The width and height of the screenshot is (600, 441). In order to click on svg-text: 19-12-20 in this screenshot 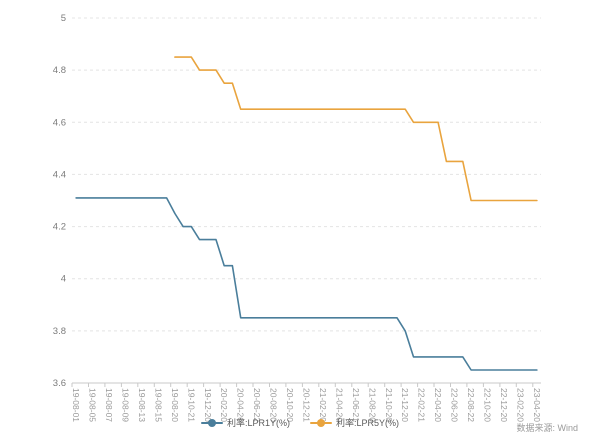, I will do `click(208, 405)`.